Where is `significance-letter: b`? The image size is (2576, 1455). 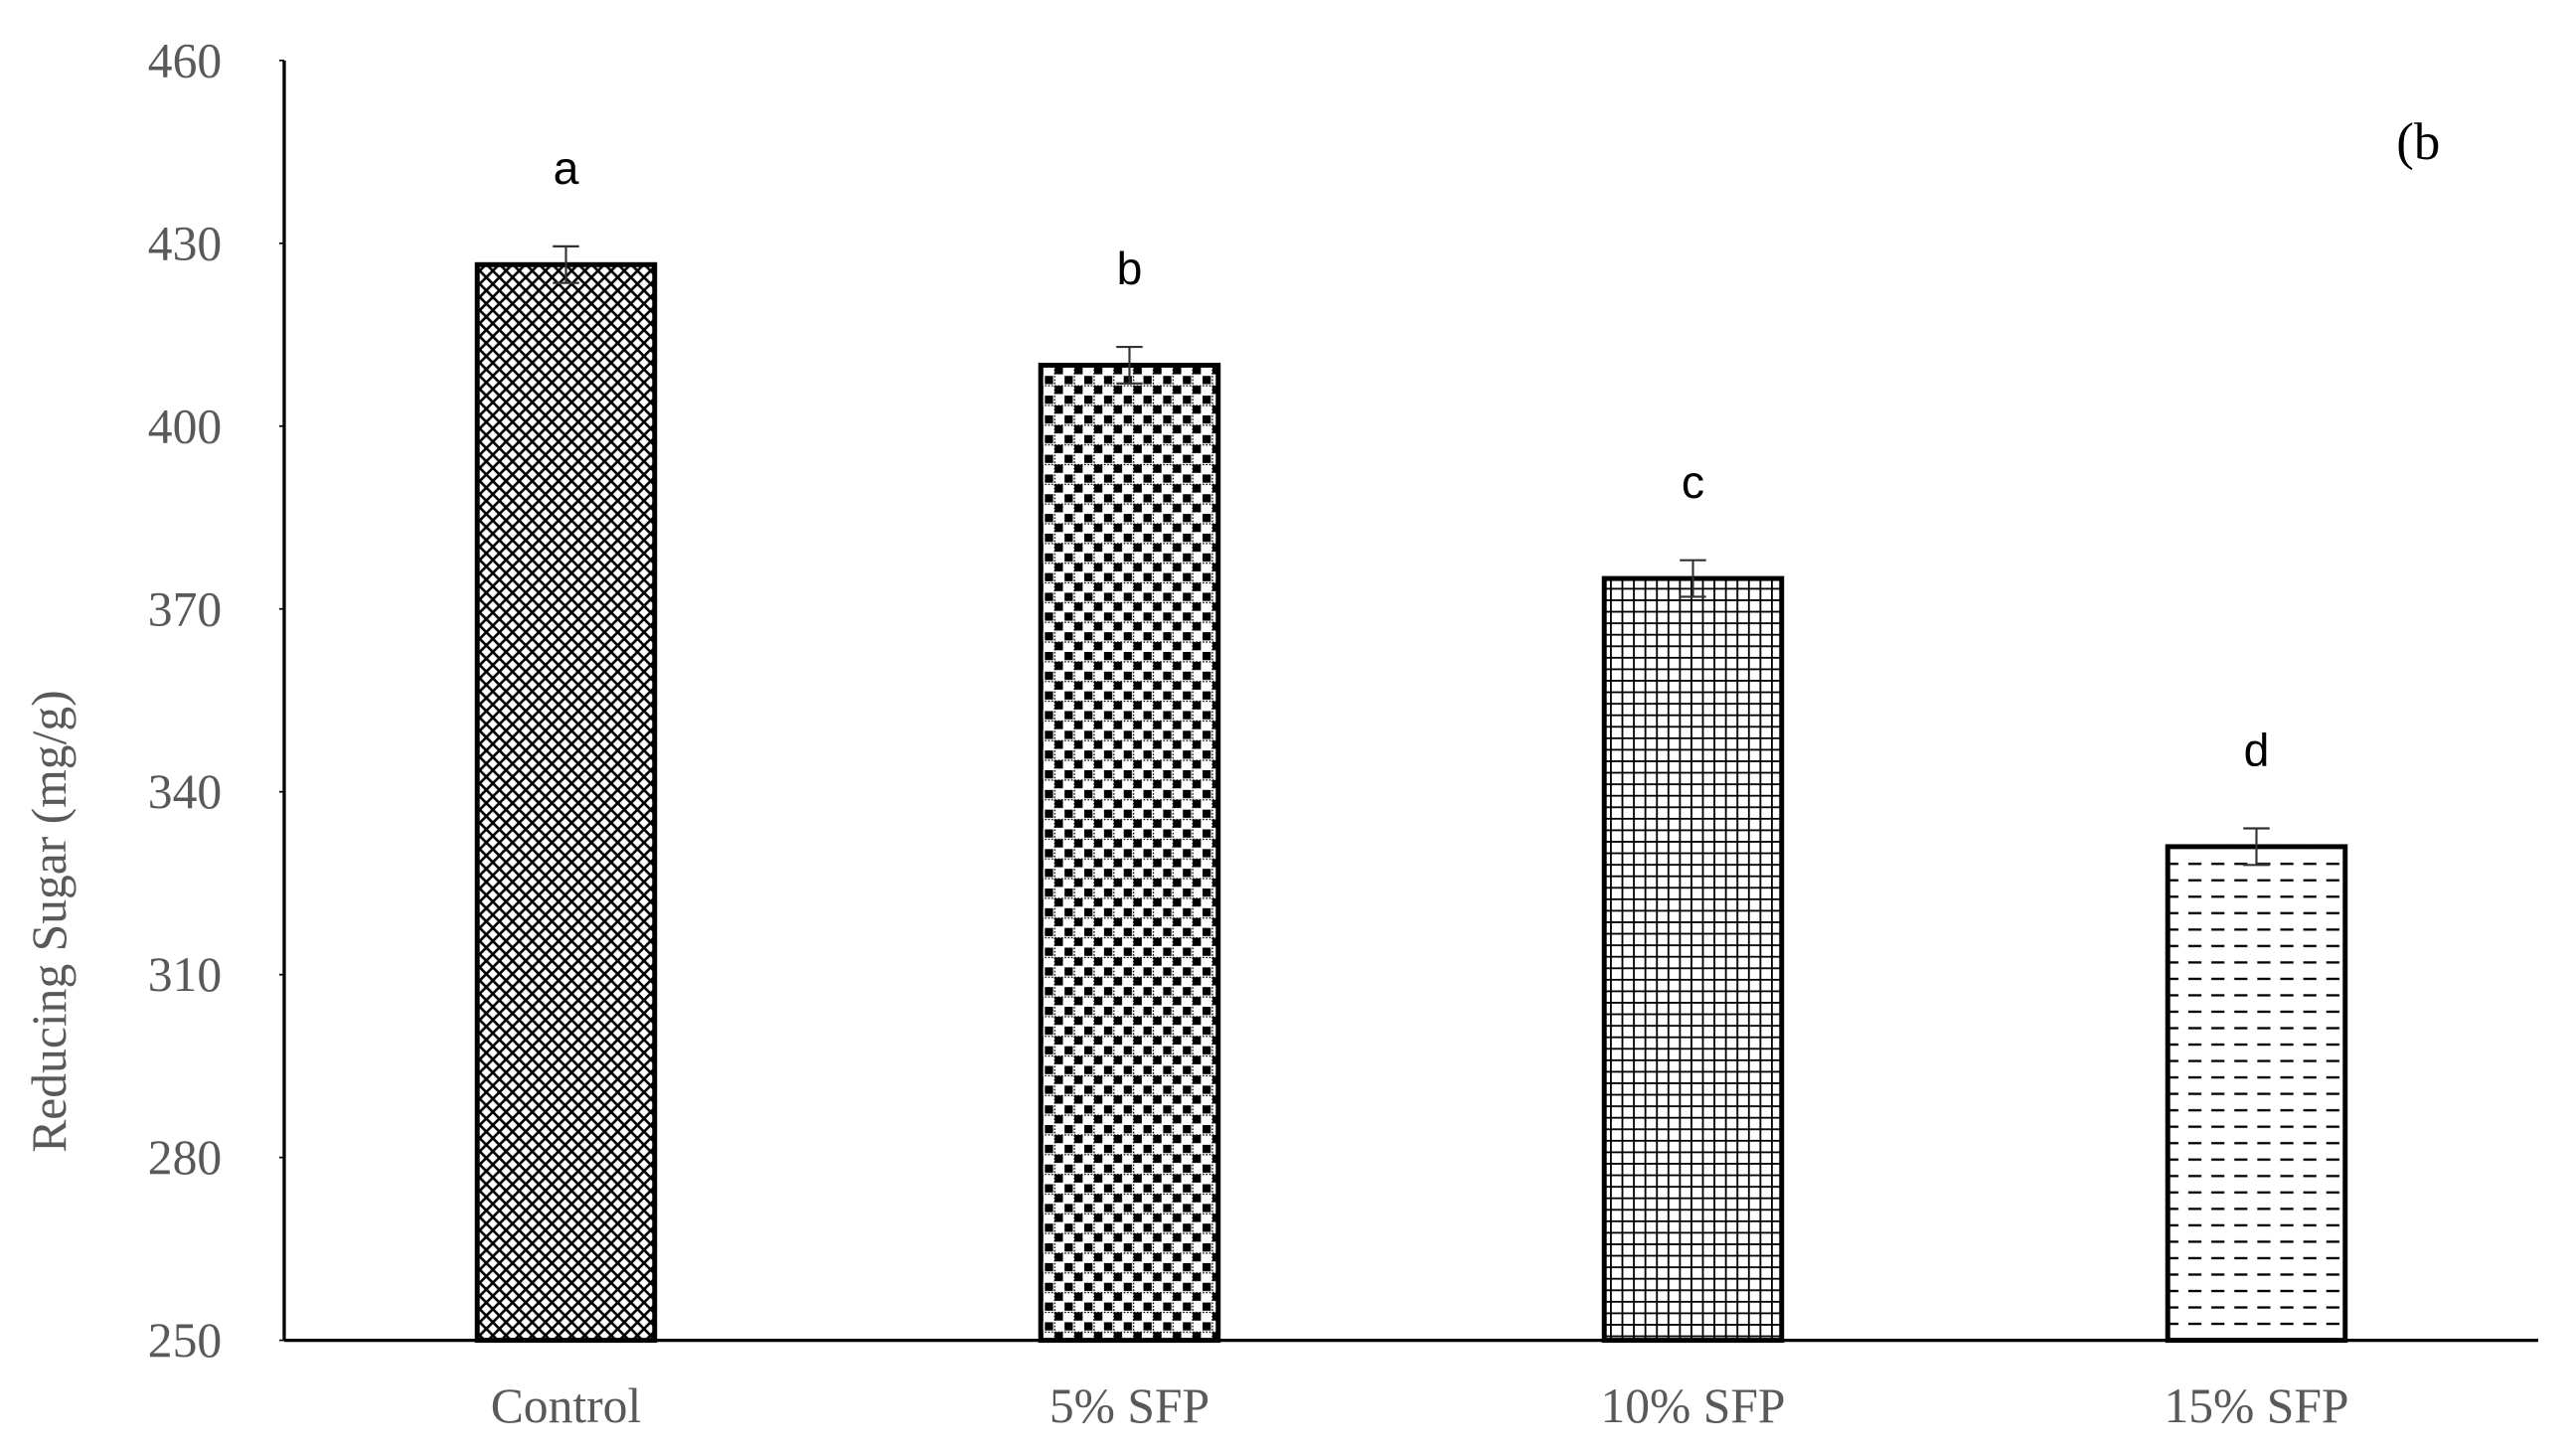 significance-letter: b is located at coordinates (1130, 268).